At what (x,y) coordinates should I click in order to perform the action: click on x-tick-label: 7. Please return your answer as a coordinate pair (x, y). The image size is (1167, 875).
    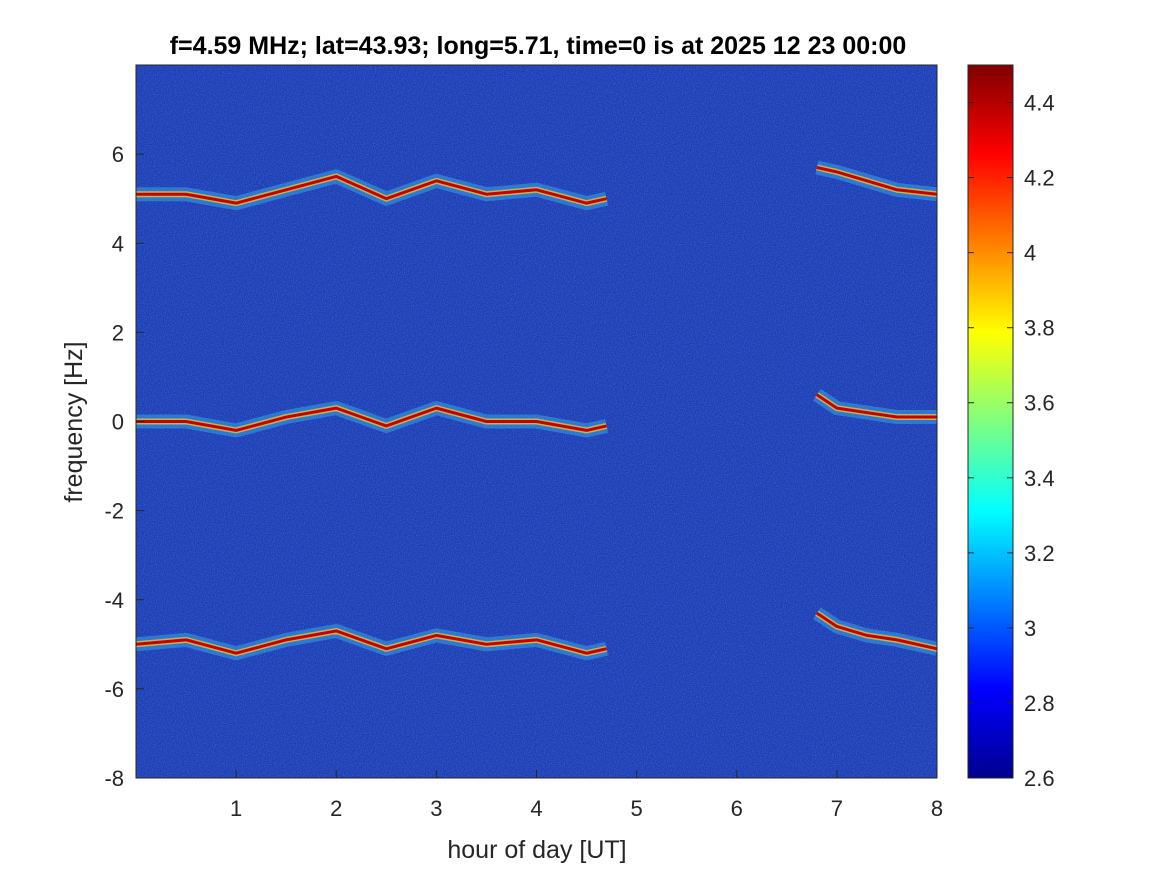
    Looking at the image, I should click on (837, 808).